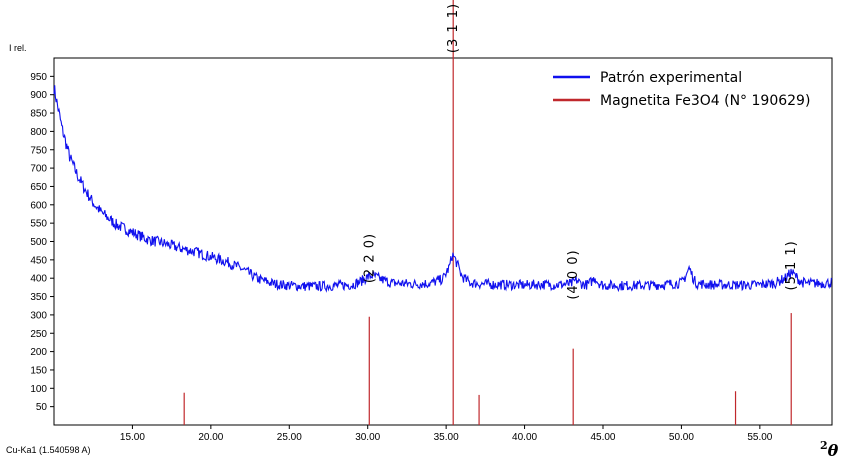 The height and width of the screenshot is (458, 845). I want to click on hkl-label: (4 0 0), so click(573, 274).